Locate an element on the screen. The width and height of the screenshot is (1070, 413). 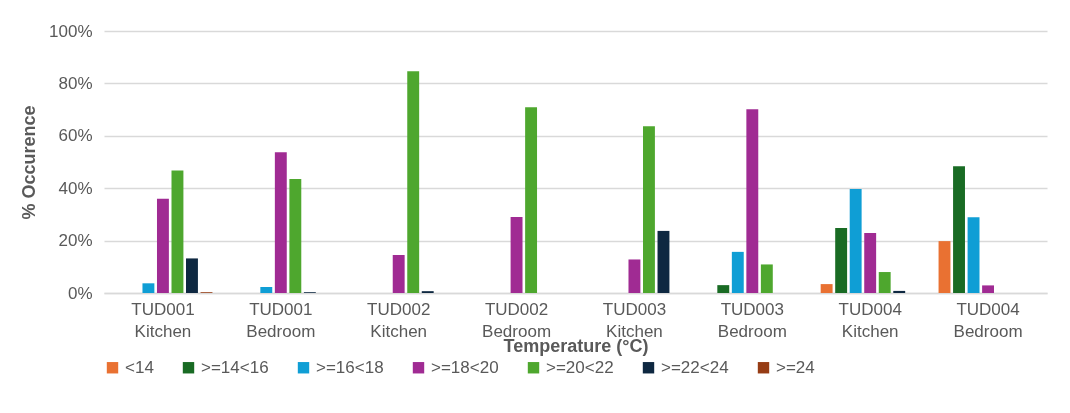
y-tick-label: 60% is located at coordinates (75, 136).